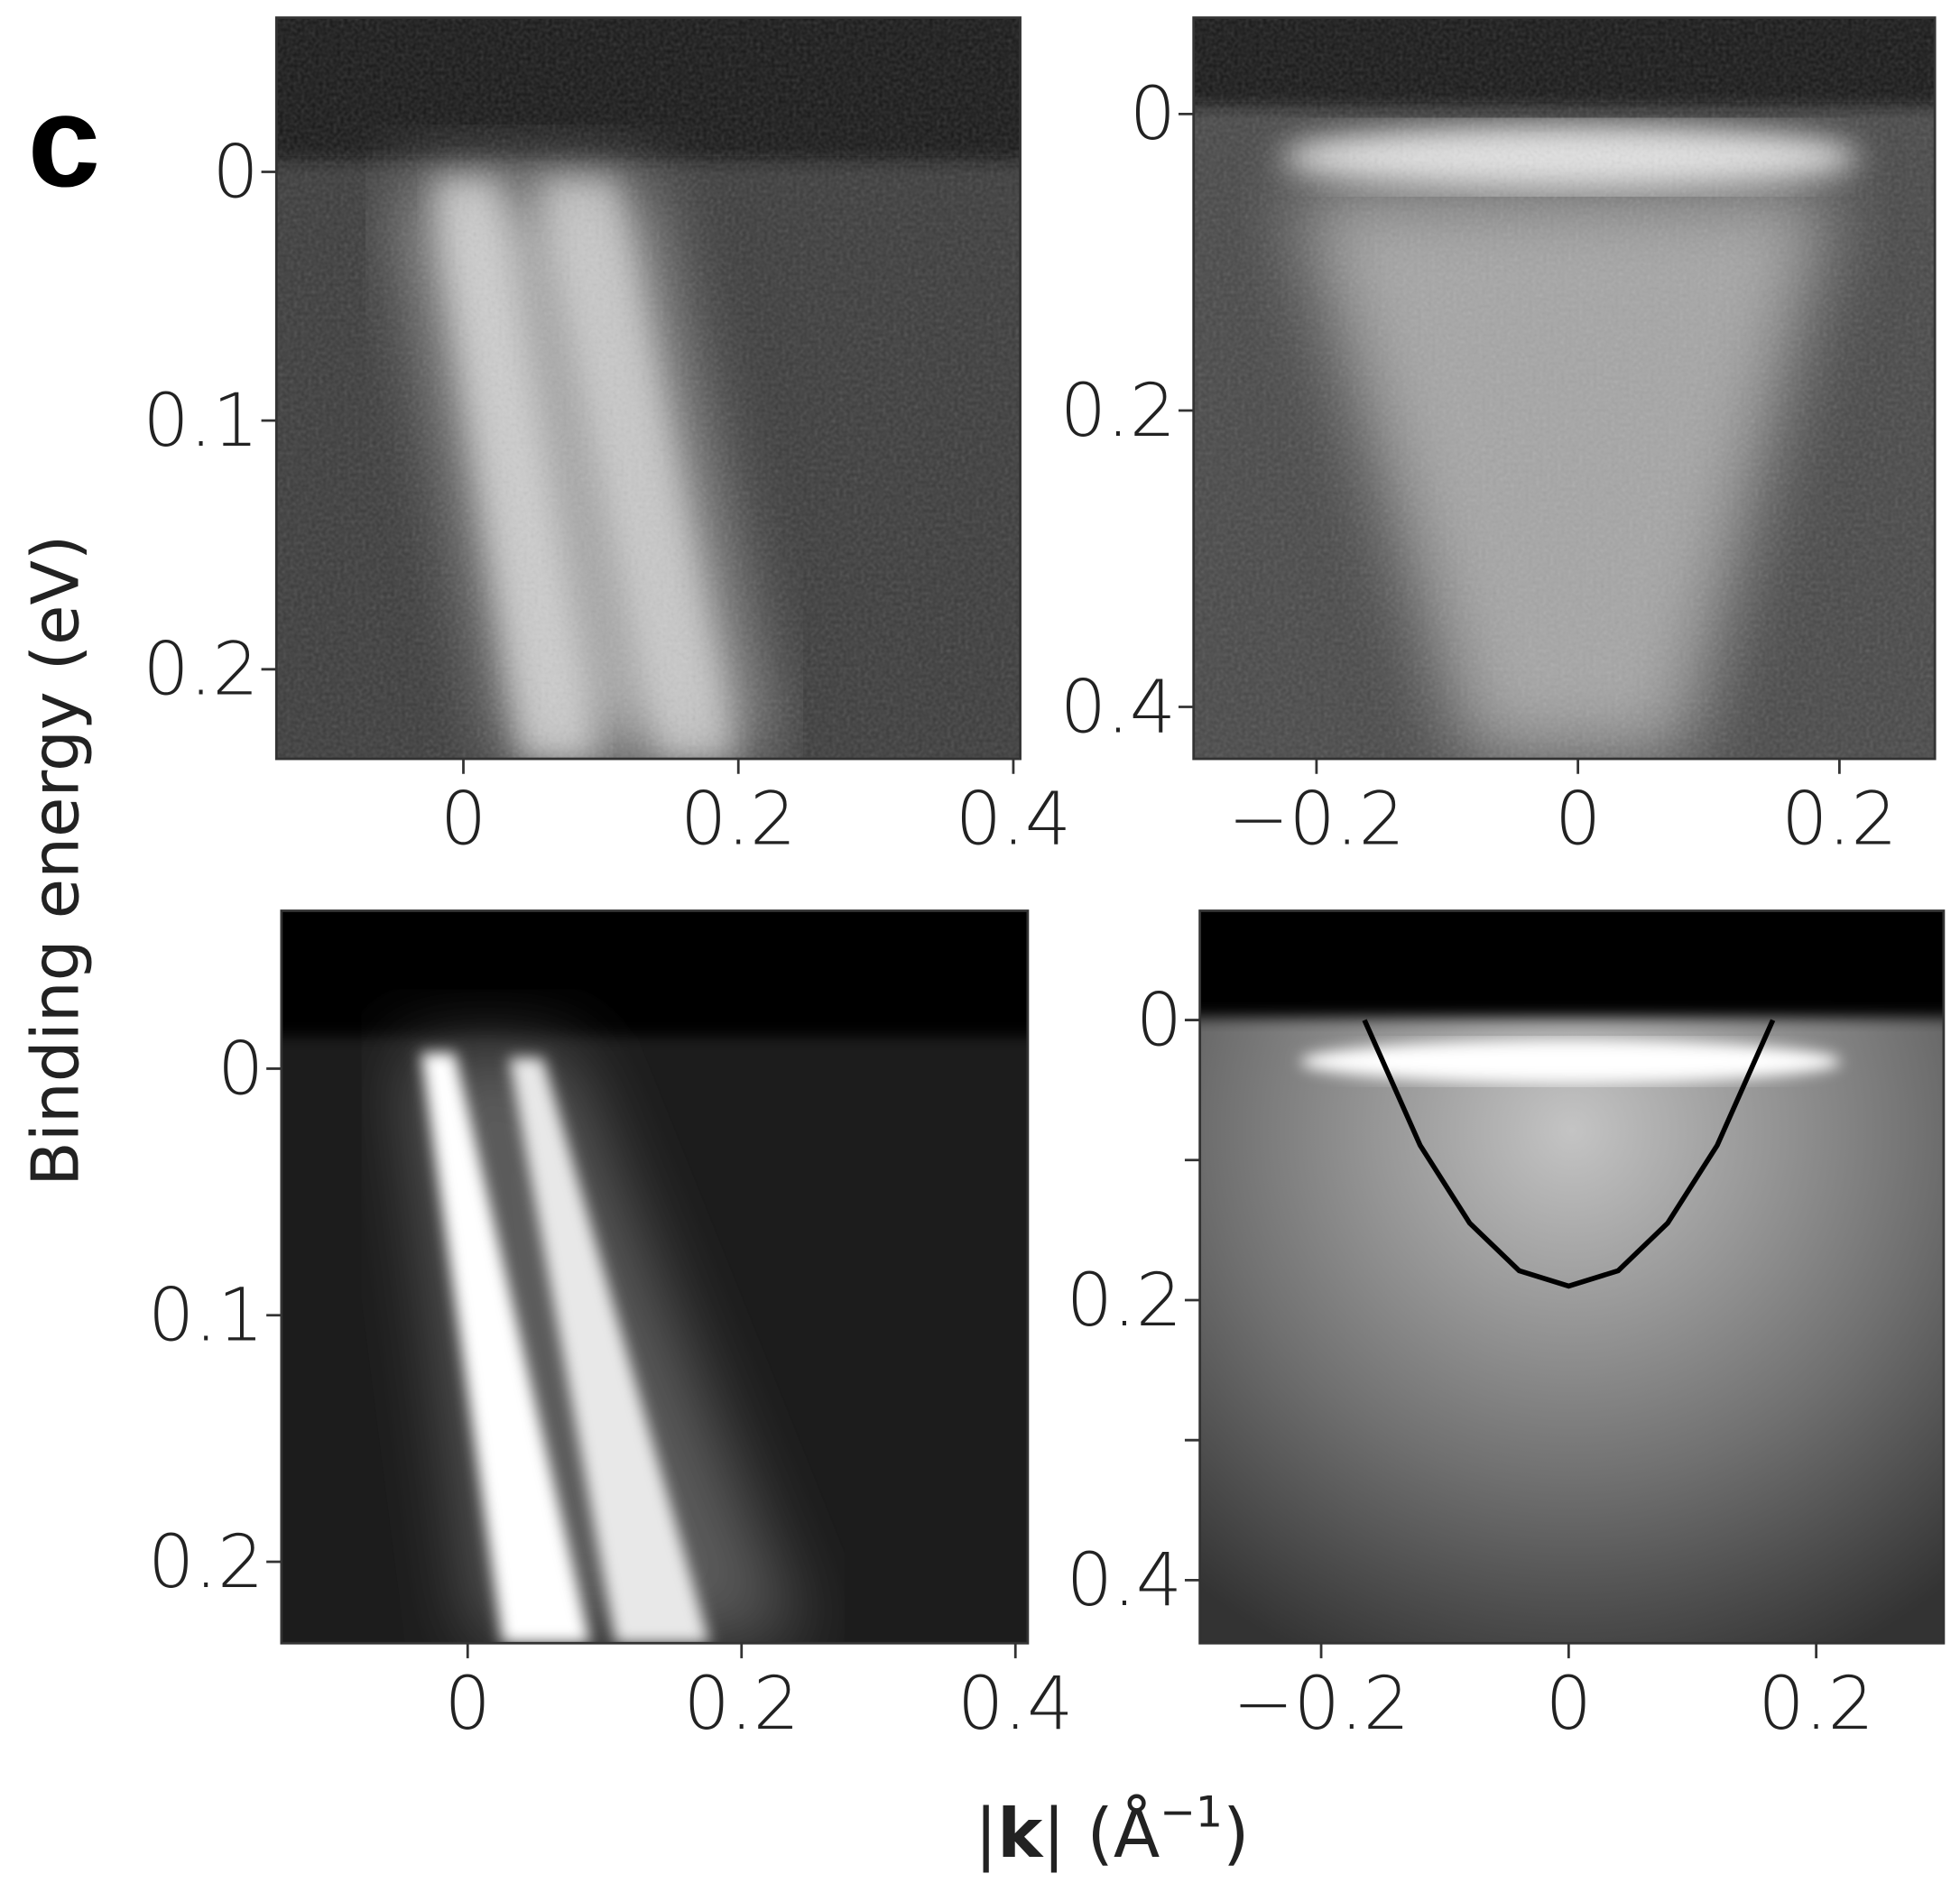  What do you see at coordinates (1569, 1154) in the screenshot?
I see `band-curve` at bounding box center [1569, 1154].